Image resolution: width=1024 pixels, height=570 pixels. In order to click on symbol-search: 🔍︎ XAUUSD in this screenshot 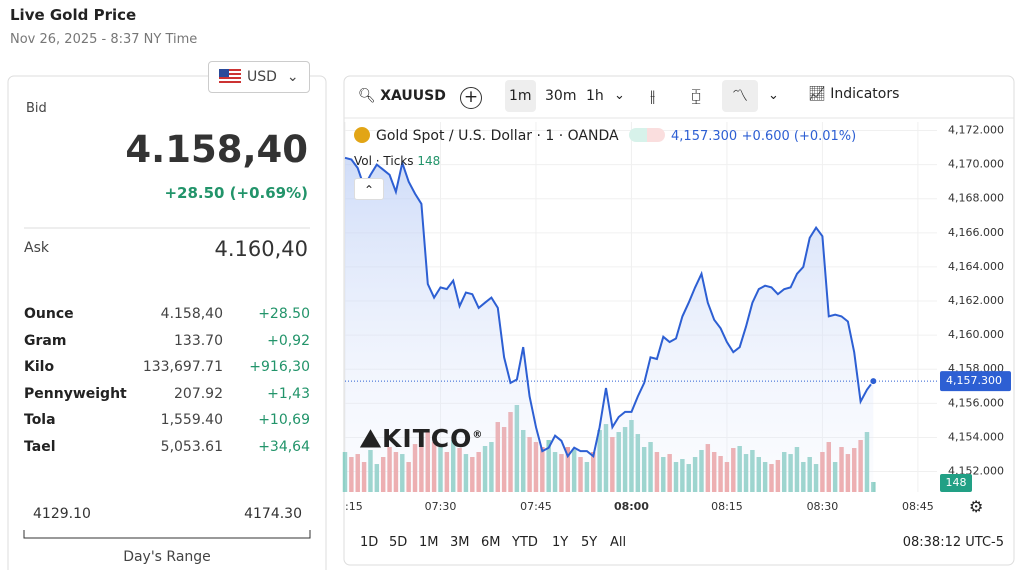, I will do `click(402, 96)`.